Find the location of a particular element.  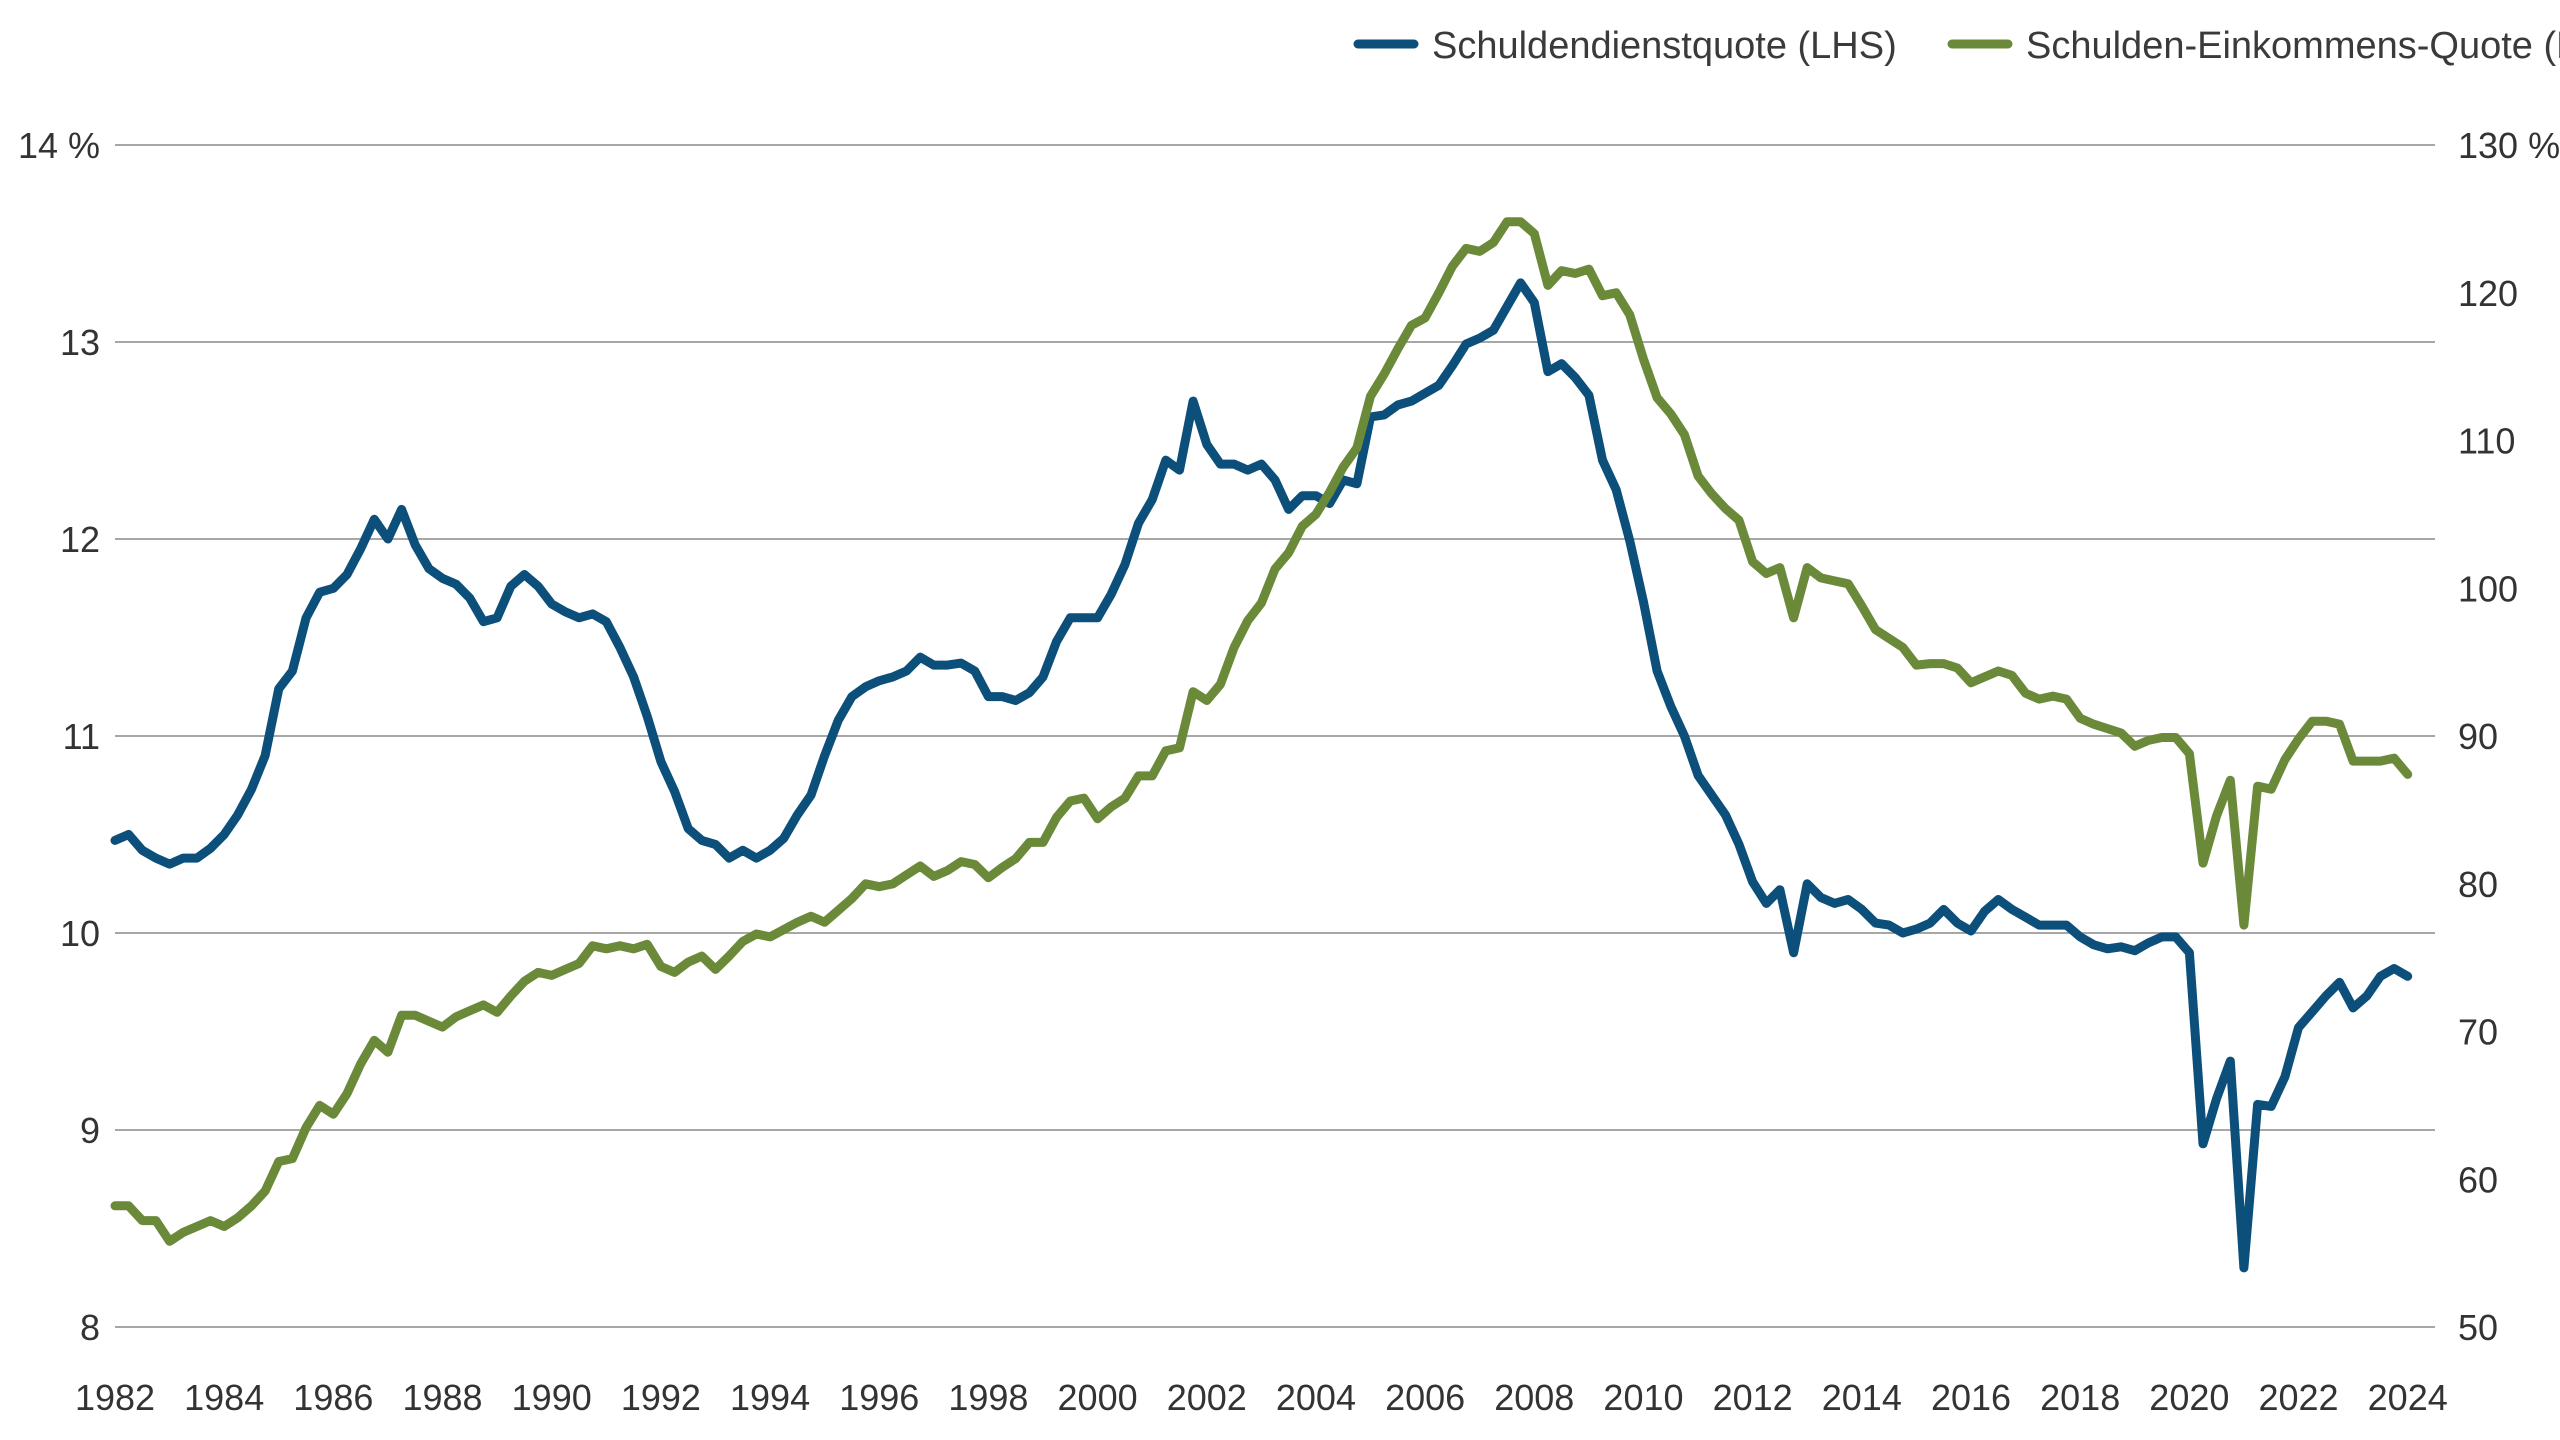

right-tick-label: 60 is located at coordinates (2478, 1179).